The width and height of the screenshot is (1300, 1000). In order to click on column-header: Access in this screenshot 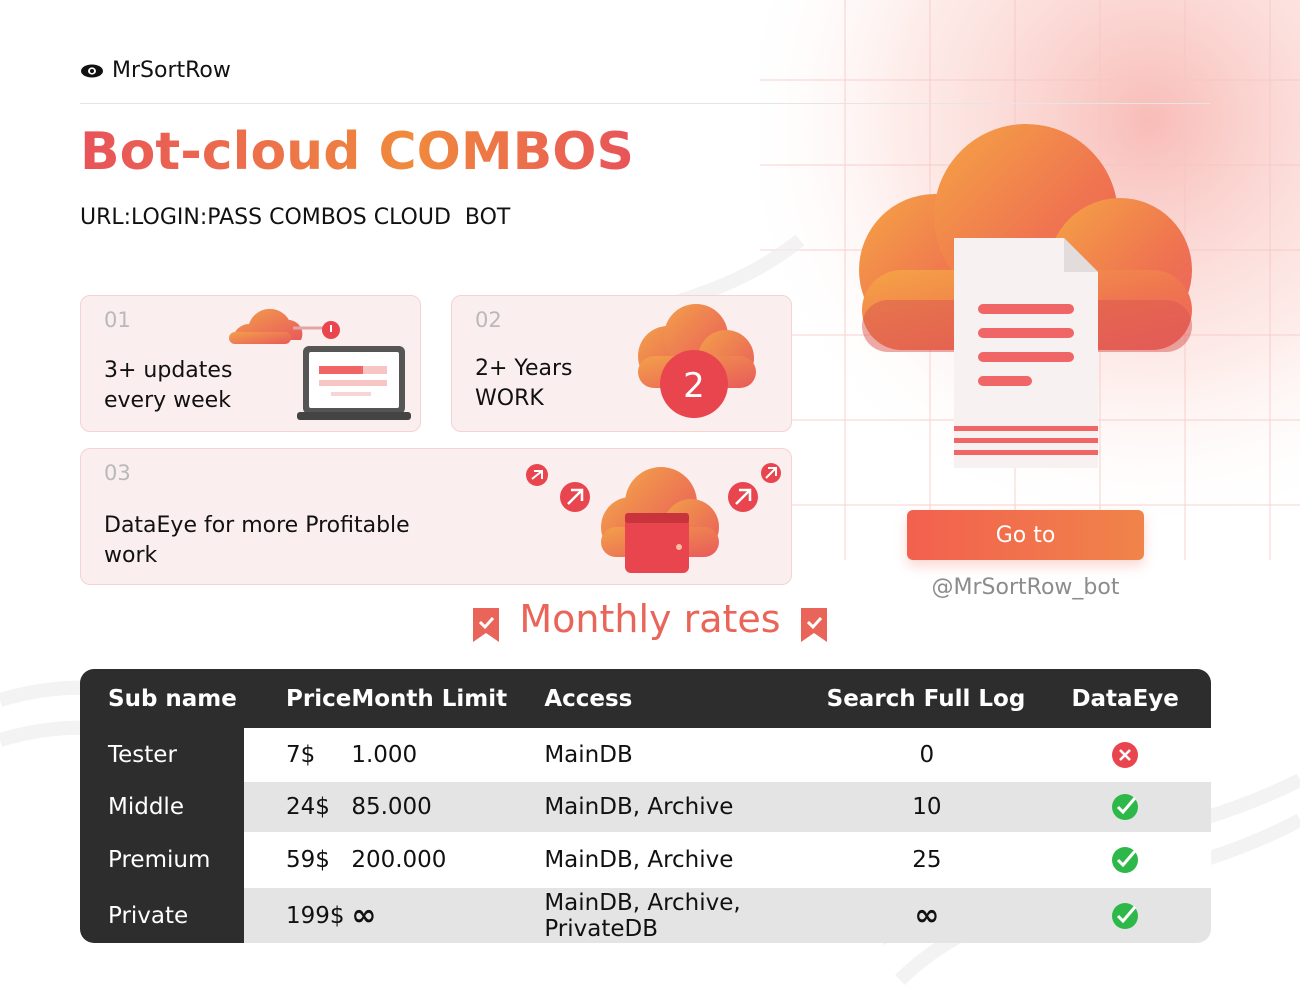, I will do `click(588, 698)`.